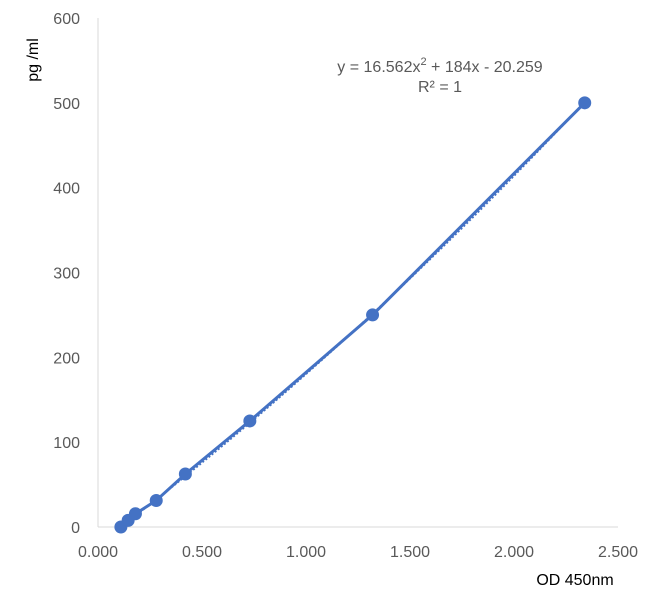  Describe the element at coordinates (66, 189) in the screenshot. I see `y-tick-label: 400` at that location.